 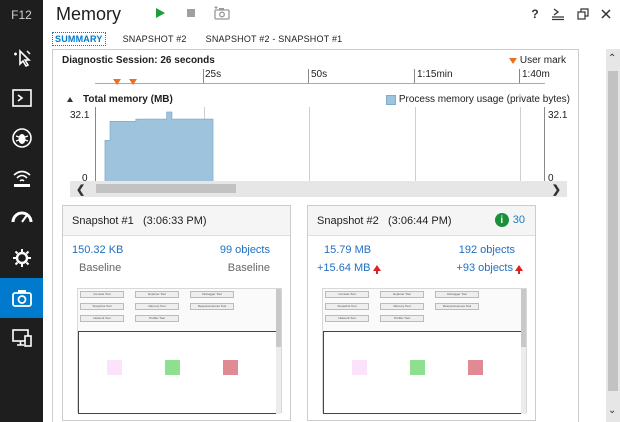 What do you see at coordinates (89, 13) in the screenshot?
I see `page-title: Memory` at bounding box center [89, 13].